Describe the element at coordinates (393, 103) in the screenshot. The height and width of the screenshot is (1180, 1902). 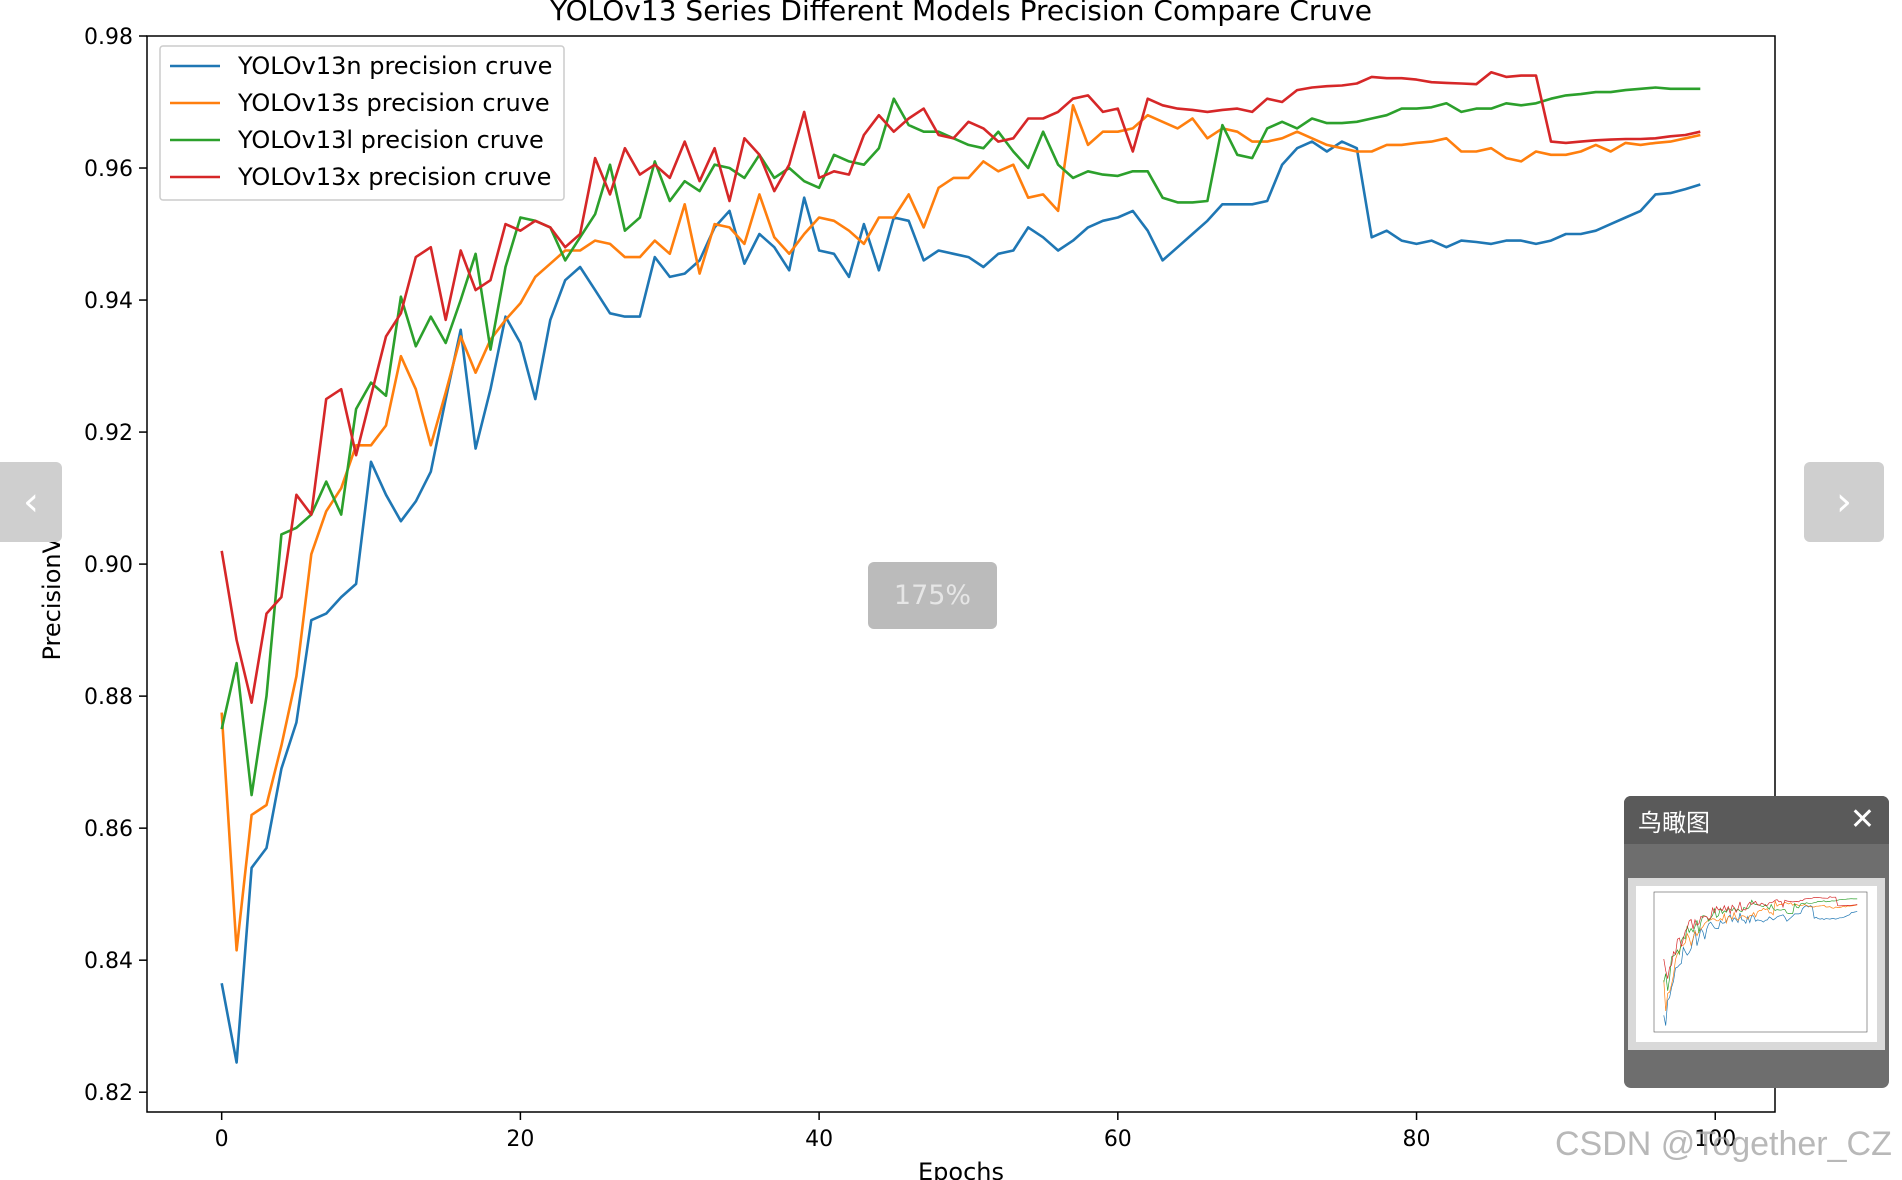
I see `legend-label: YOLOv13s precision cruve` at that location.